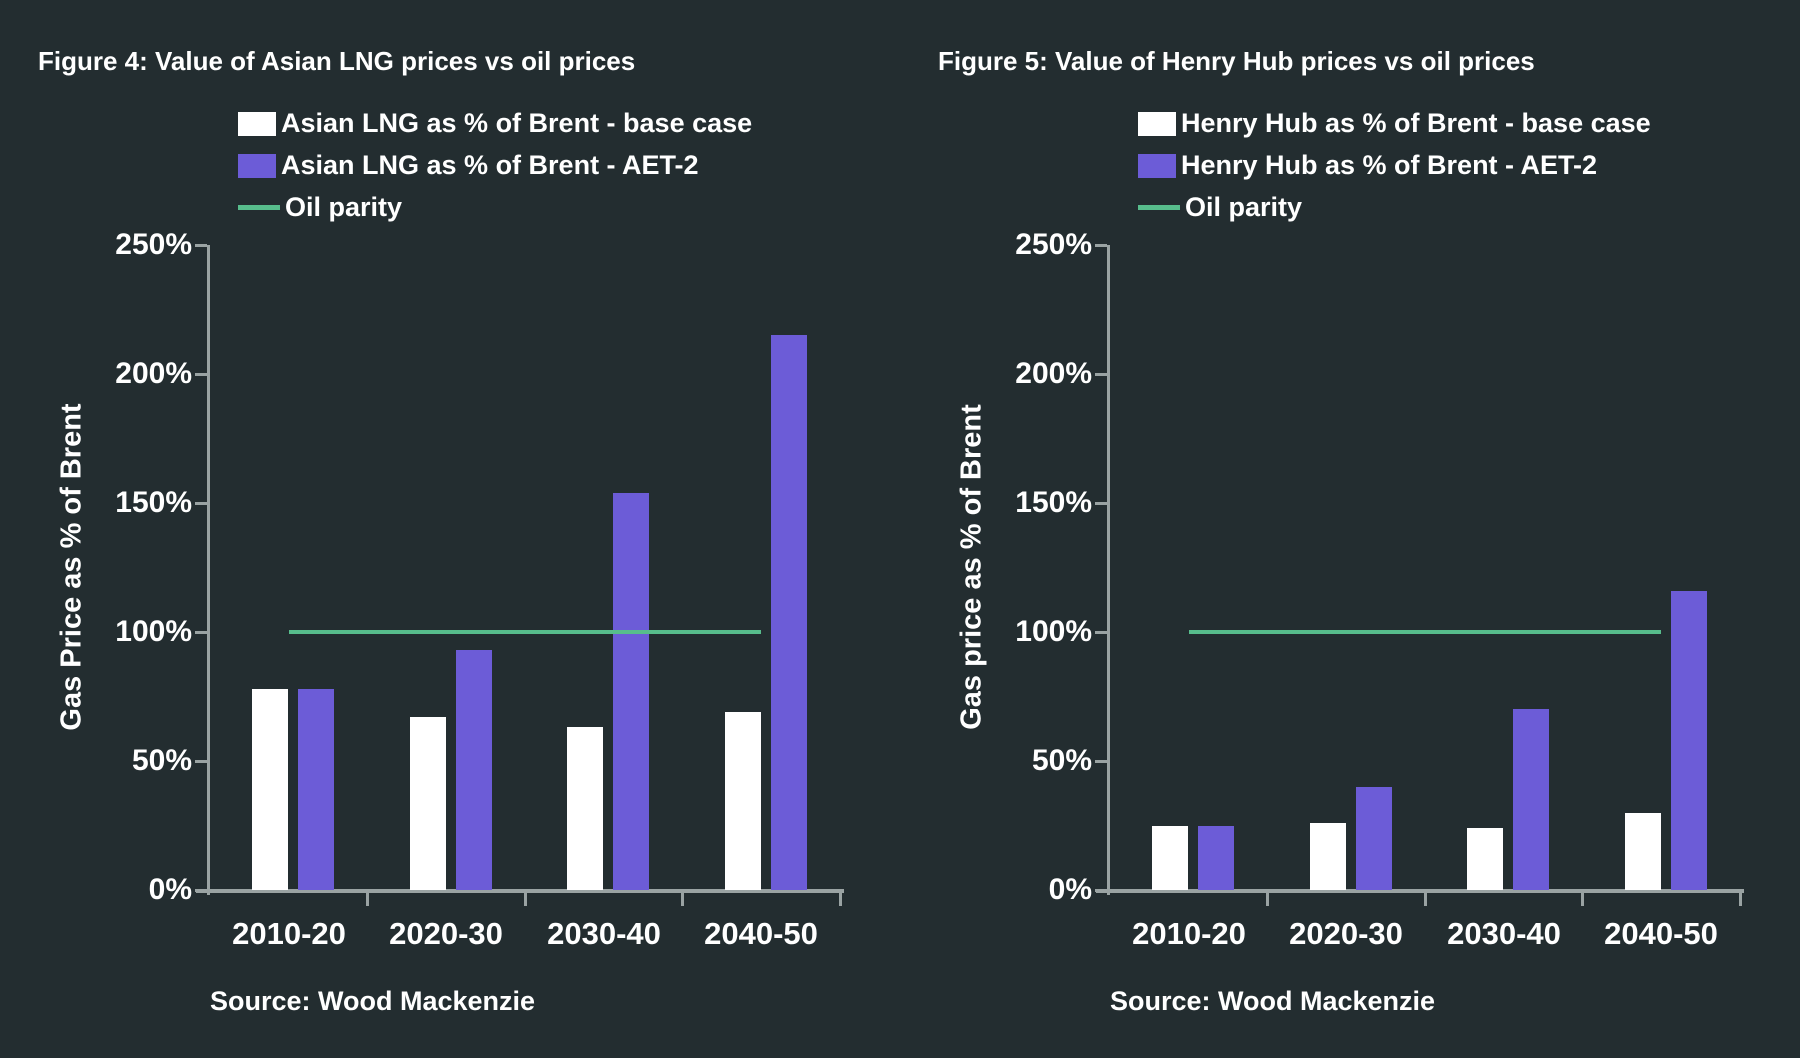 Image resolution: width=1800 pixels, height=1058 pixels. I want to click on legend-item-base-case: Asian LNG as % of Brent - base case, so click(495, 123).